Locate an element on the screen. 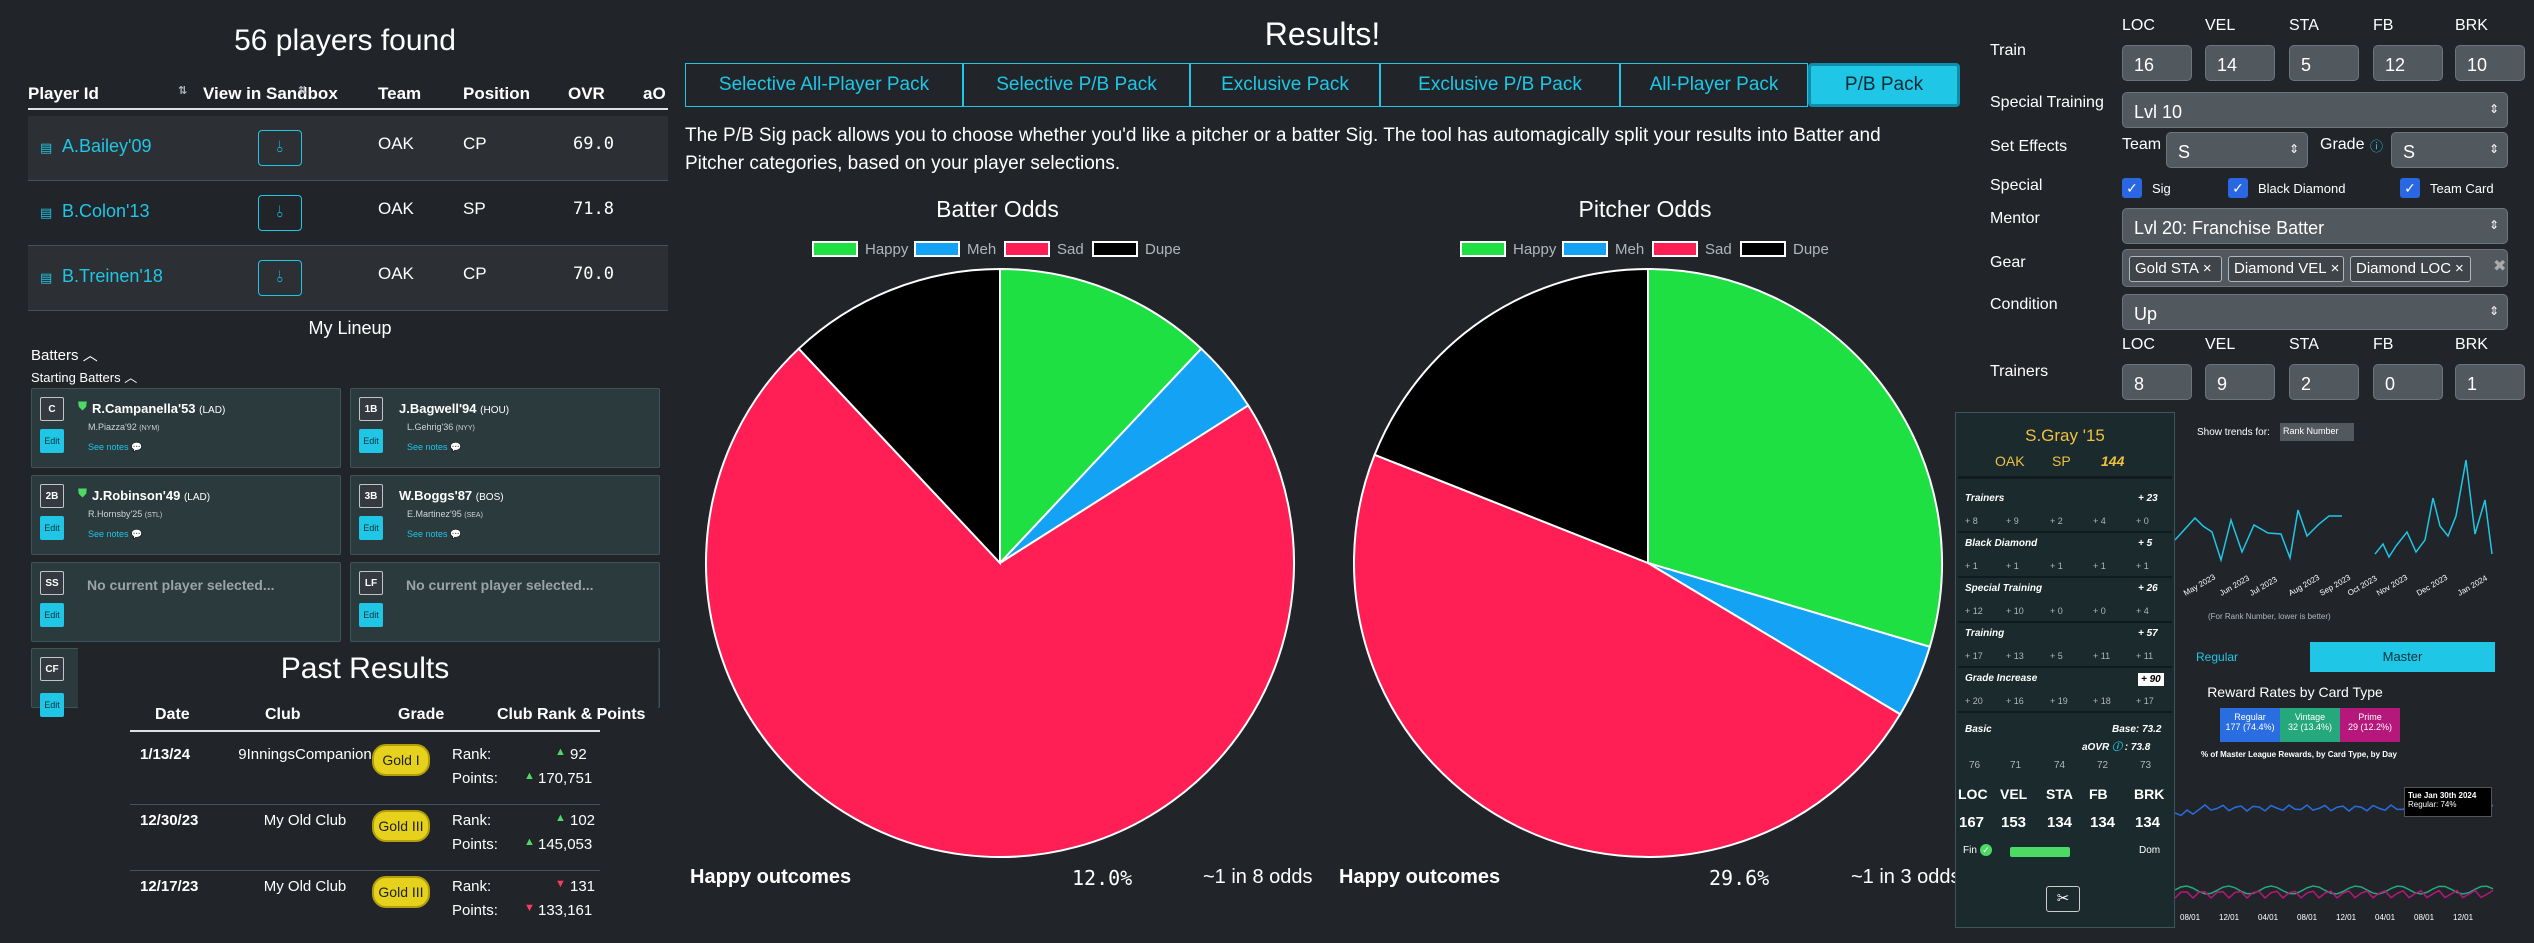  pie-slice-dupe is located at coordinates (1511, 416).